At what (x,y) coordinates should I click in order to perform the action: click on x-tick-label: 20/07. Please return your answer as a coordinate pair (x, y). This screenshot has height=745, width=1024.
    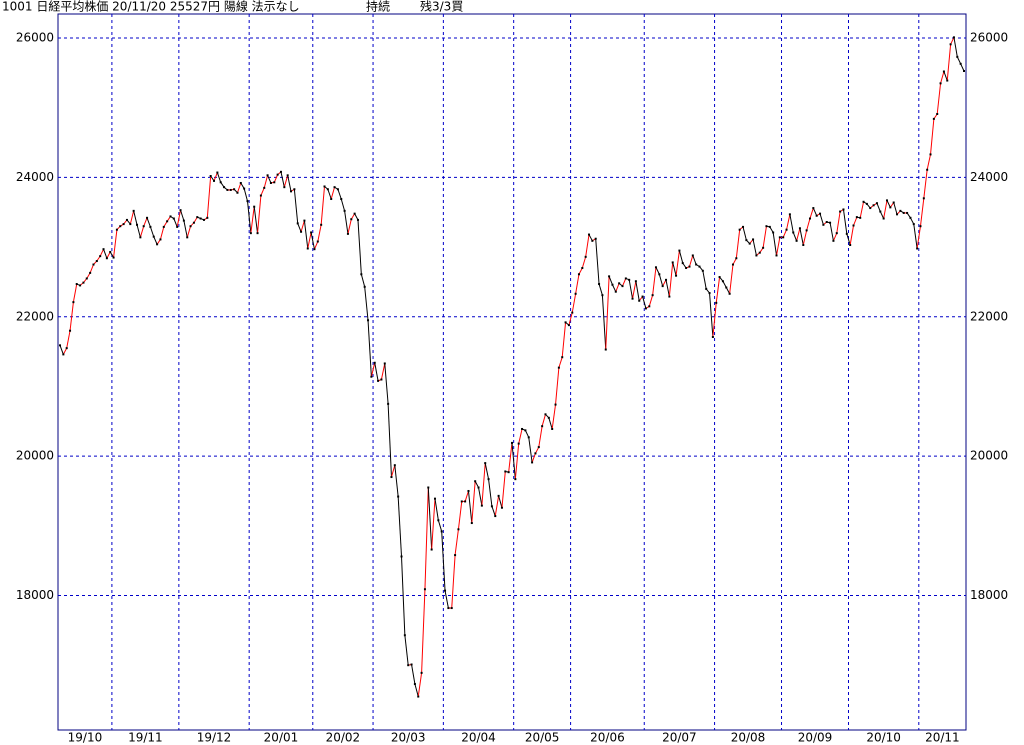
    Looking at the image, I should click on (679, 738).